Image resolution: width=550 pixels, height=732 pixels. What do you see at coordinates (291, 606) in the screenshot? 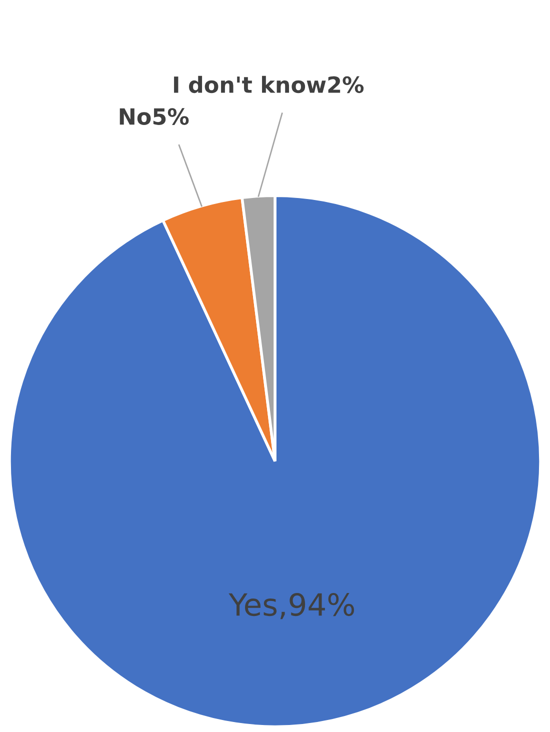
I see `slice-label: Yes,94%` at bounding box center [291, 606].